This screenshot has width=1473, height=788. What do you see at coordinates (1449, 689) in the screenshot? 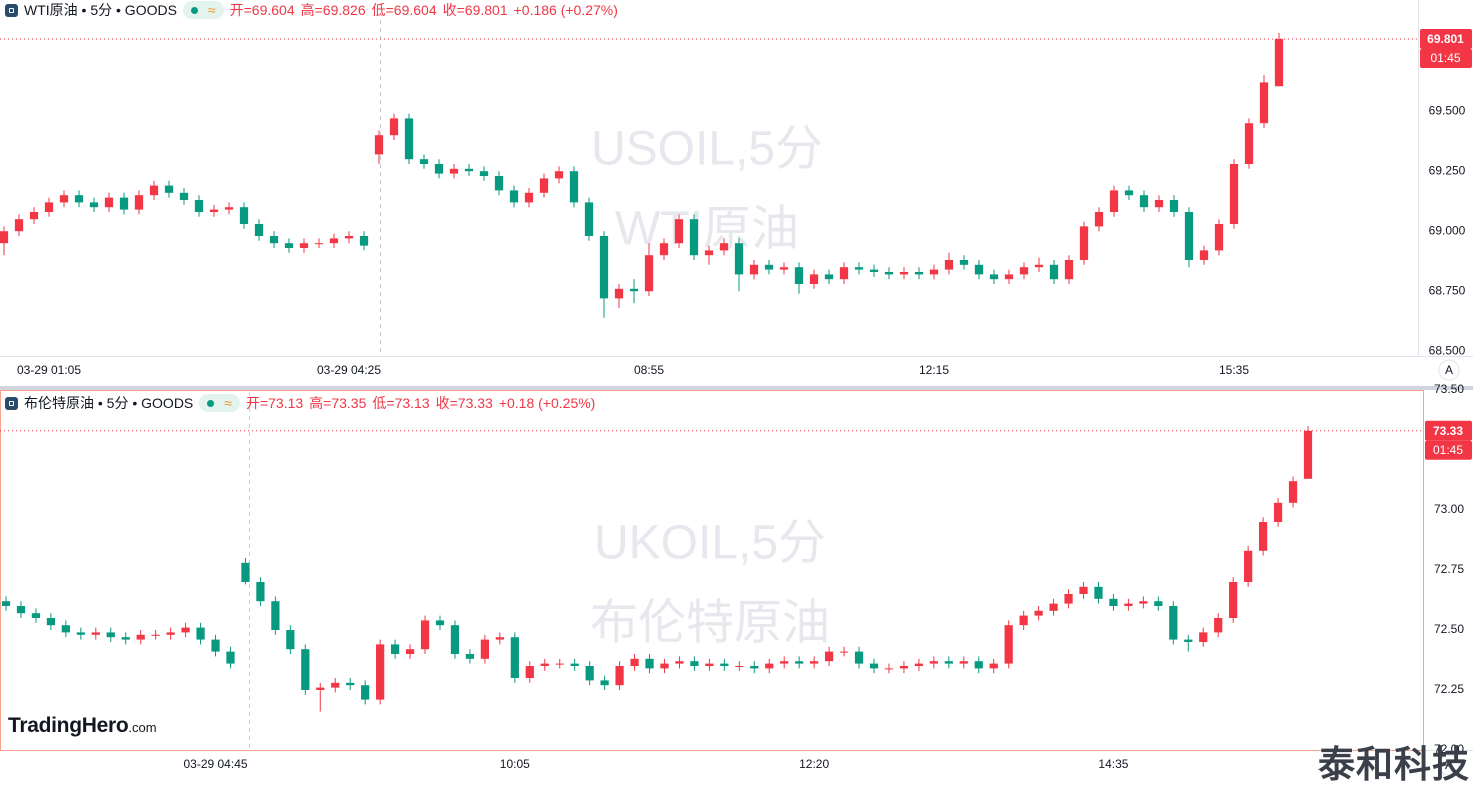
I see `y-tick-label: 72.25` at bounding box center [1449, 689].